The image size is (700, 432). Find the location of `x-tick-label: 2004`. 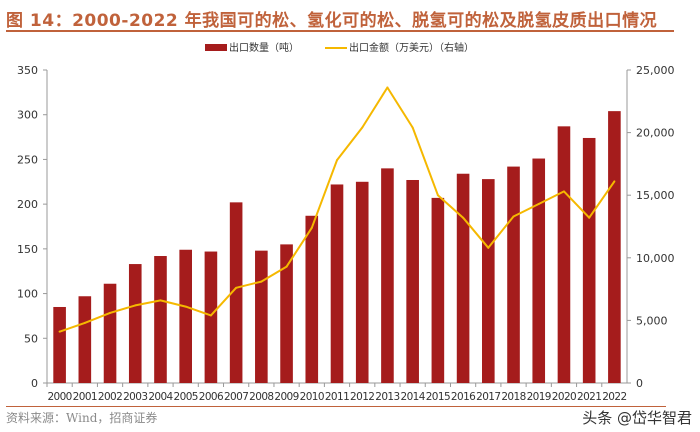

x-tick-label: 2004 is located at coordinates (160, 397).